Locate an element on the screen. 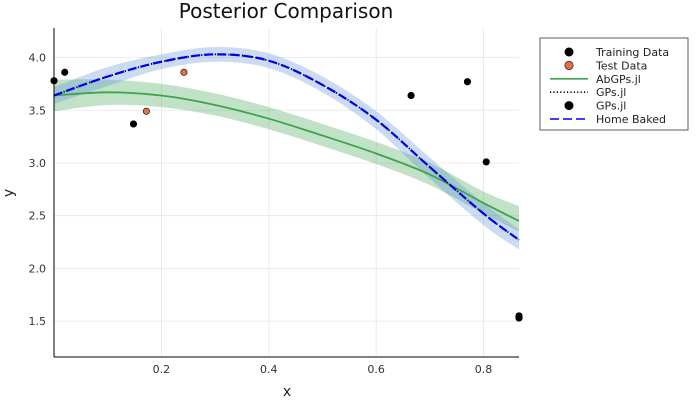  legend-box is located at coordinates (614, 84).